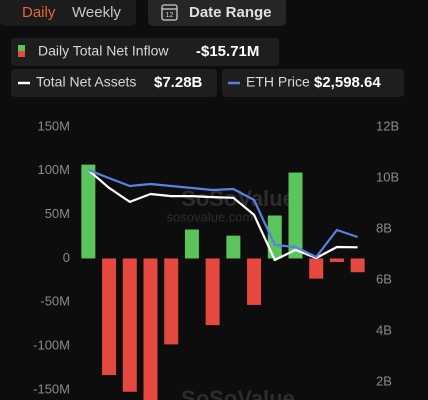  Describe the element at coordinates (178, 82) in the screenshot. I see `legend-value: $7.28B` at that location.